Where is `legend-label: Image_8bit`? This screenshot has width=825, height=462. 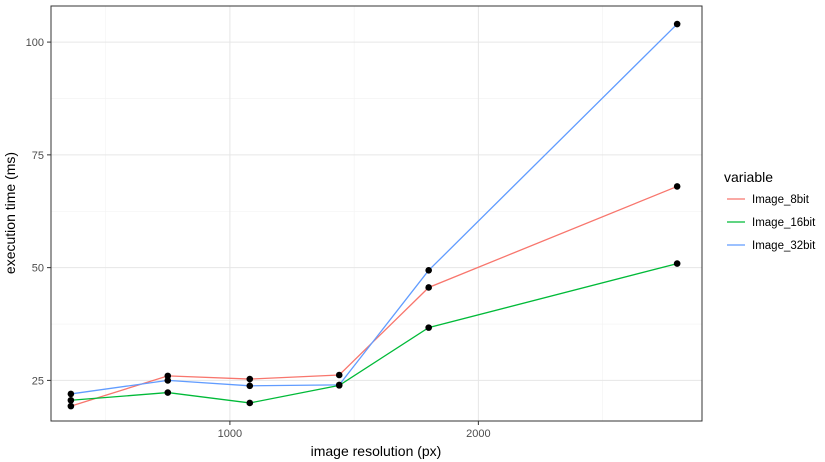
legend-label: Image_8bit is located at coordinates (781, 200).